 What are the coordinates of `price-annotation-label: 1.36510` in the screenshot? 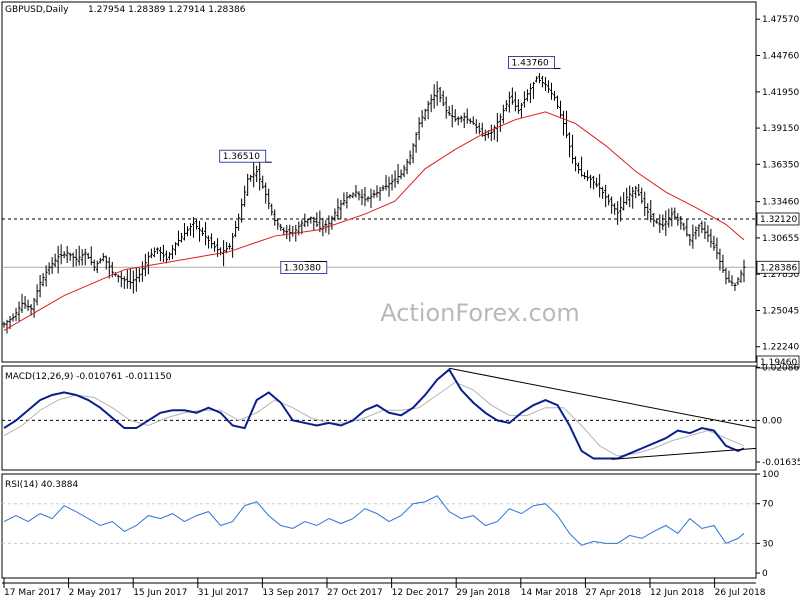 It's located at (241, 157).